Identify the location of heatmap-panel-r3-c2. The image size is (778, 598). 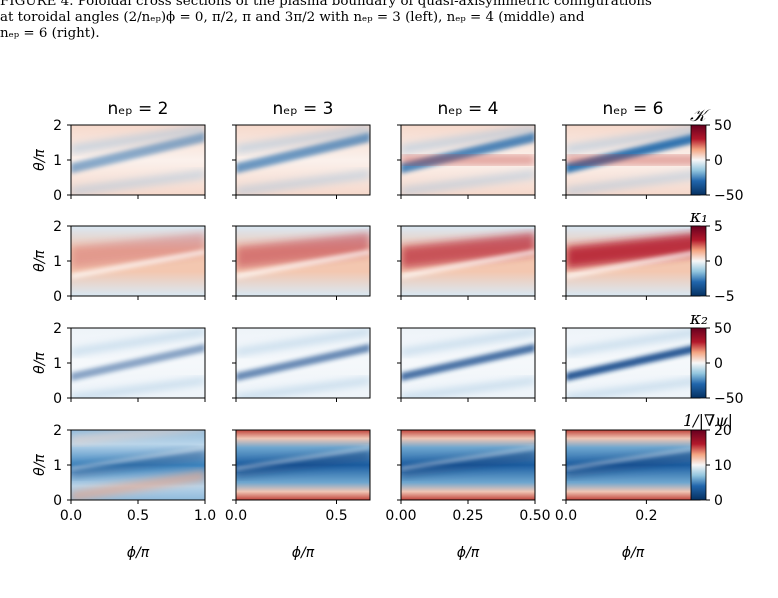
(303, 363).